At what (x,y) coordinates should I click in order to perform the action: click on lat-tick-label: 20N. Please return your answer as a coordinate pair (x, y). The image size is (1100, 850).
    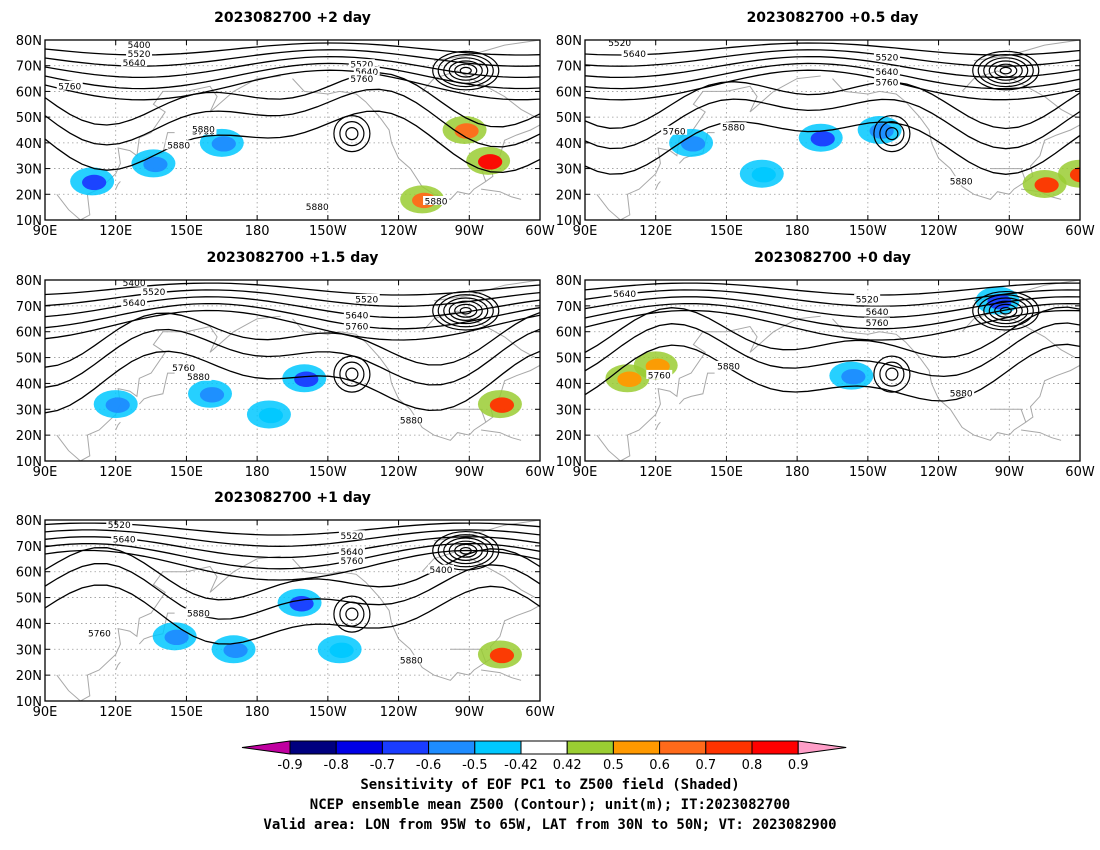
    Looking at the image, I should click on (569, 436).